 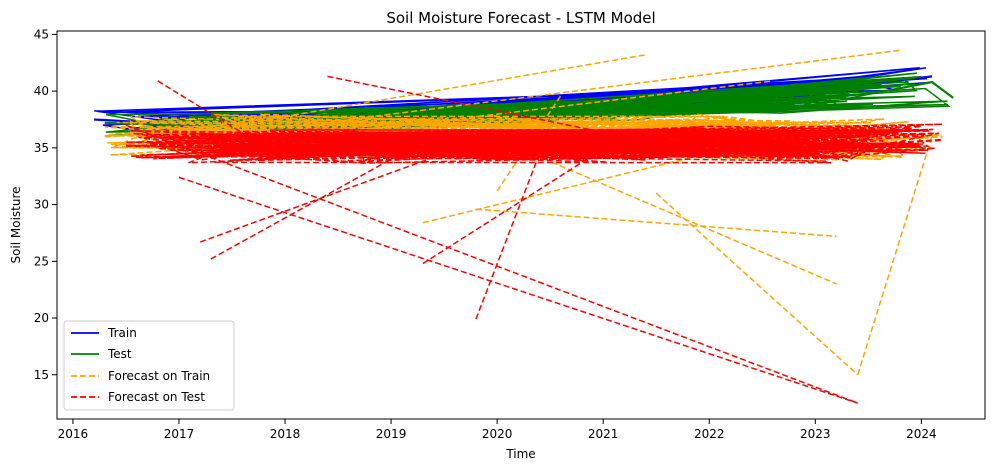 What do you see at coordinates (41, 261) in the screenshot?
I see `y-tick-label: 25` at bounding box center [41, 261].